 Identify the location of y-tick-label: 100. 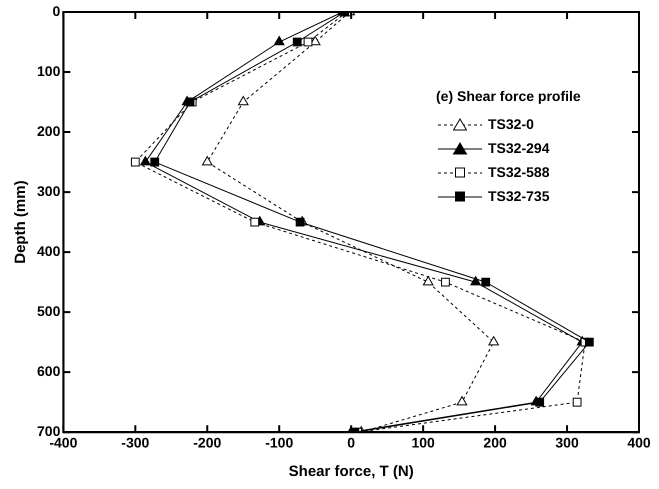
(49, 70).